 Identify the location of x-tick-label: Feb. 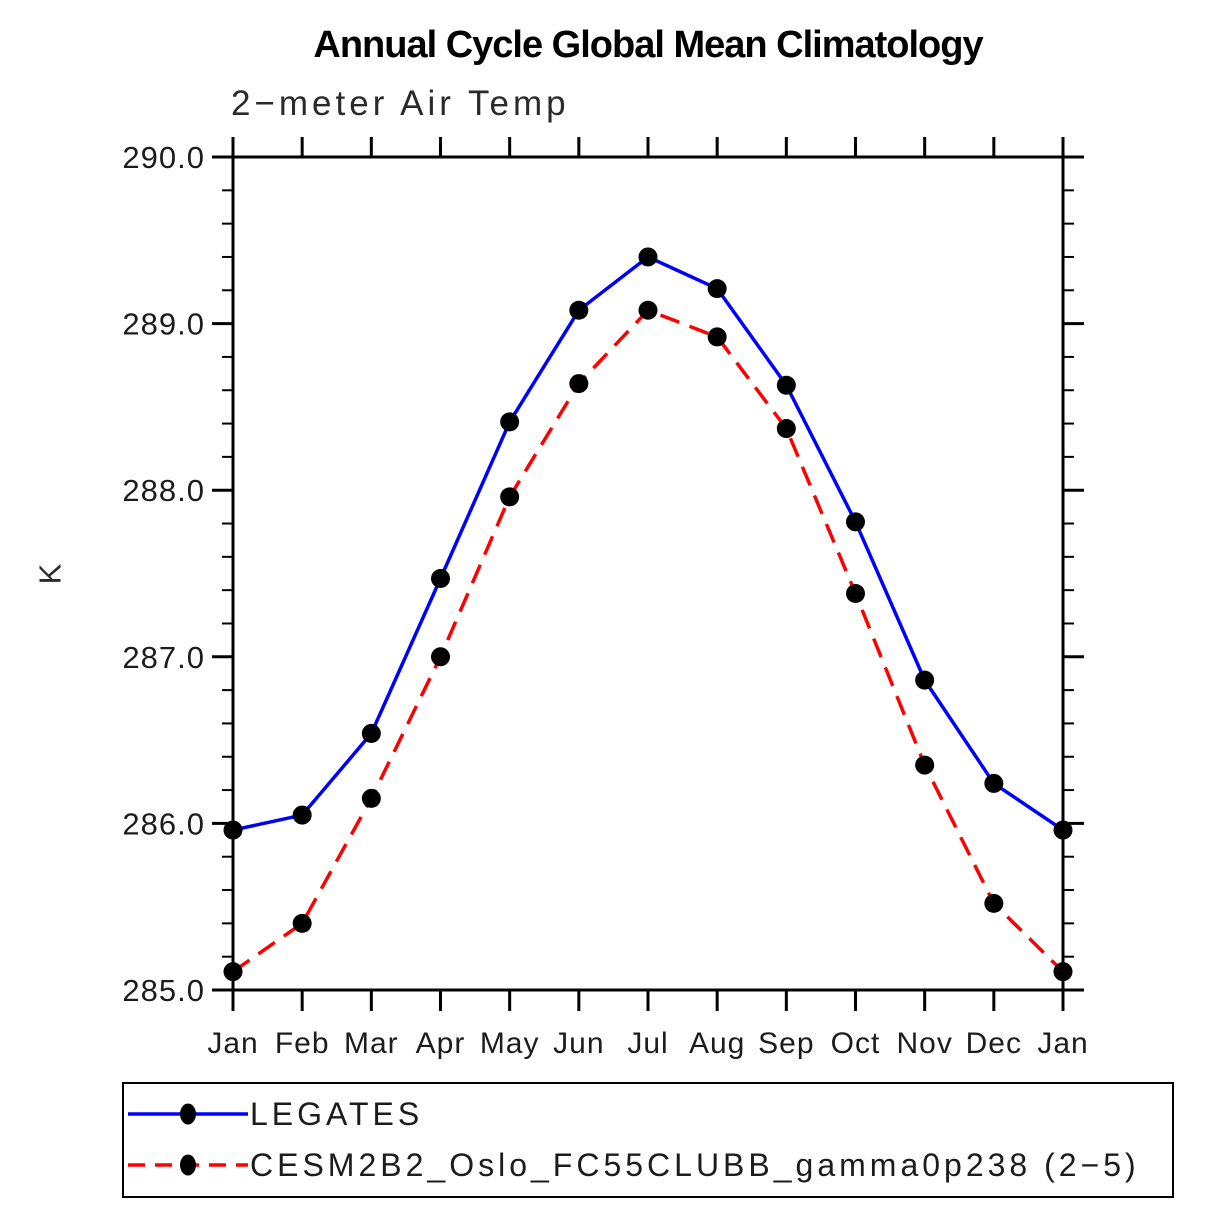
(302, 1043).